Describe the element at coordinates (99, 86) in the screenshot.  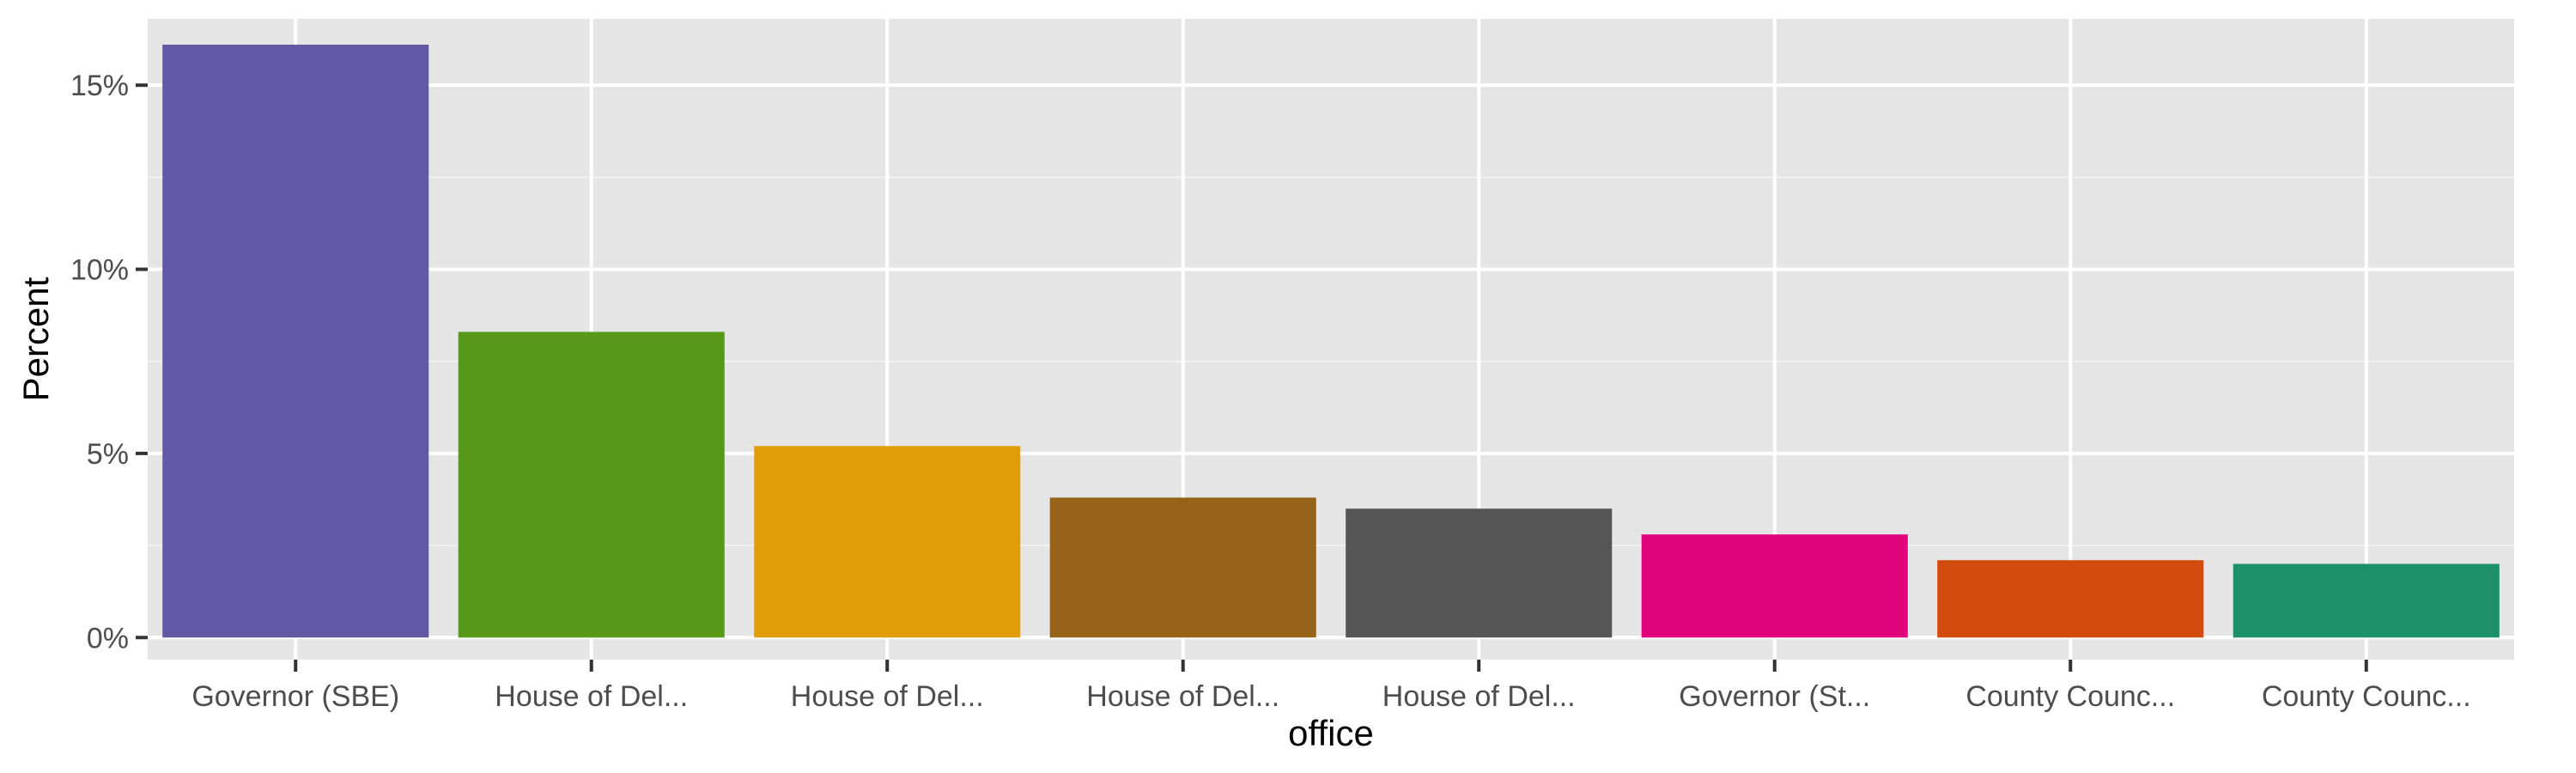
I see `y-tick-label: 15%` at that location.